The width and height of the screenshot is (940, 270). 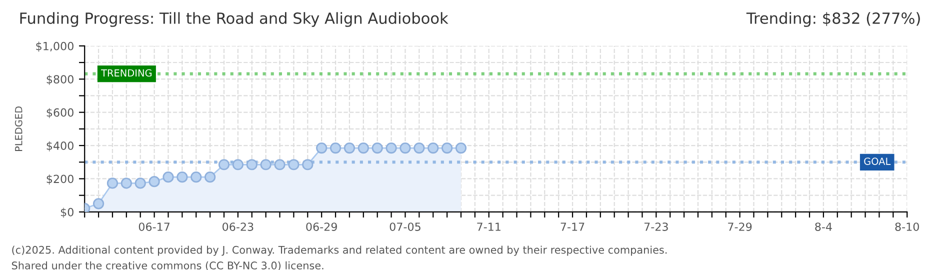 What do you see at coordinates (238, 226) in the screenshot?
I see `x-tick-label: 06-23` at bounding box center [238, 226].